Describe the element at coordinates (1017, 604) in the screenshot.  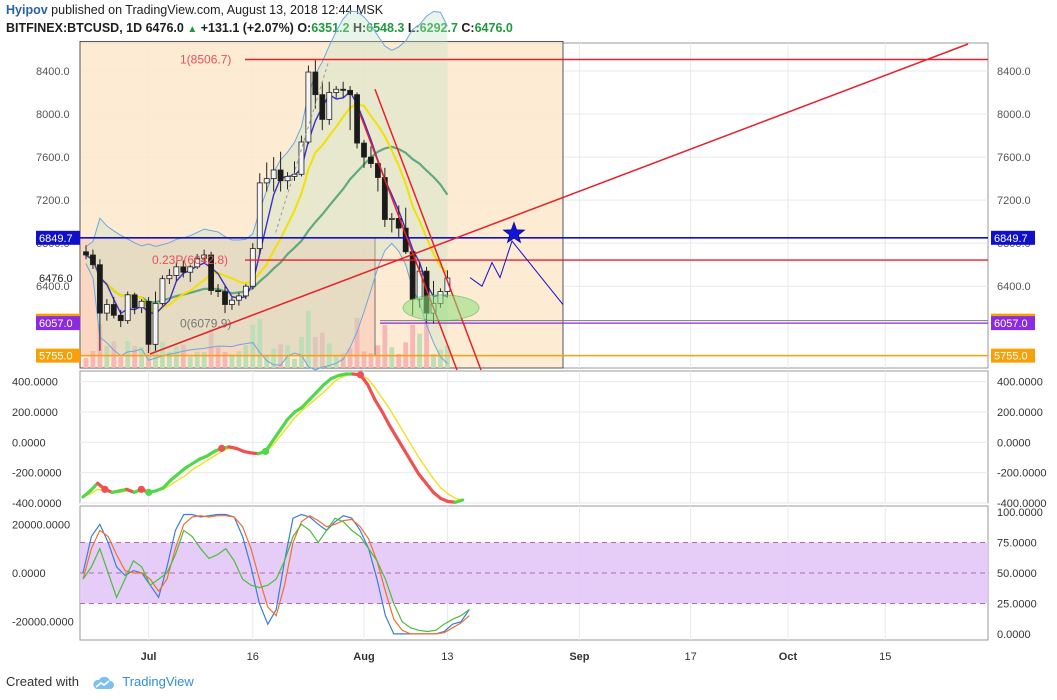
I see `stoch-tick-right: 25.0000` at that location.